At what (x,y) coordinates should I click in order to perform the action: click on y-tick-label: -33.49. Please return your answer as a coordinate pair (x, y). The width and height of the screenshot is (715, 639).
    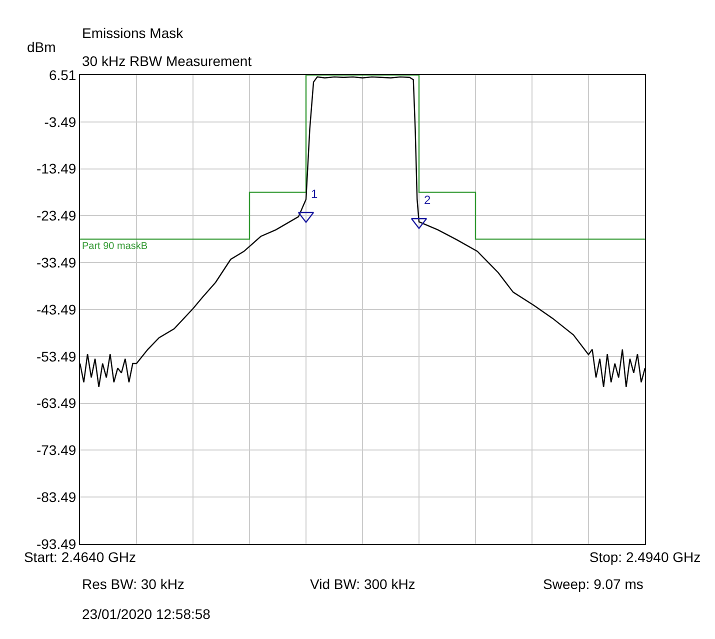
    Looking at the image, I should click on (56, 262).